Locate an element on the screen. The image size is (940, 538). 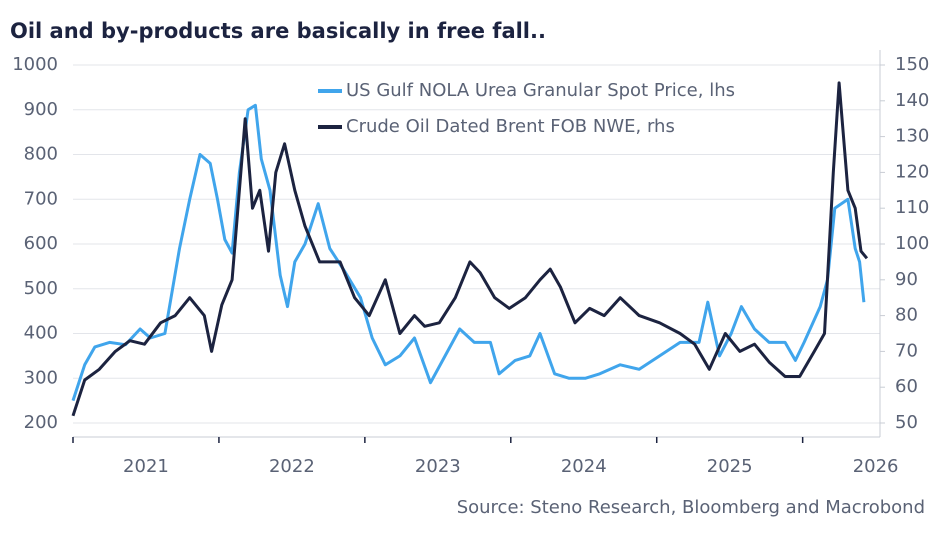
y2-tick-label: 140 is located at coordinates (912, 100).